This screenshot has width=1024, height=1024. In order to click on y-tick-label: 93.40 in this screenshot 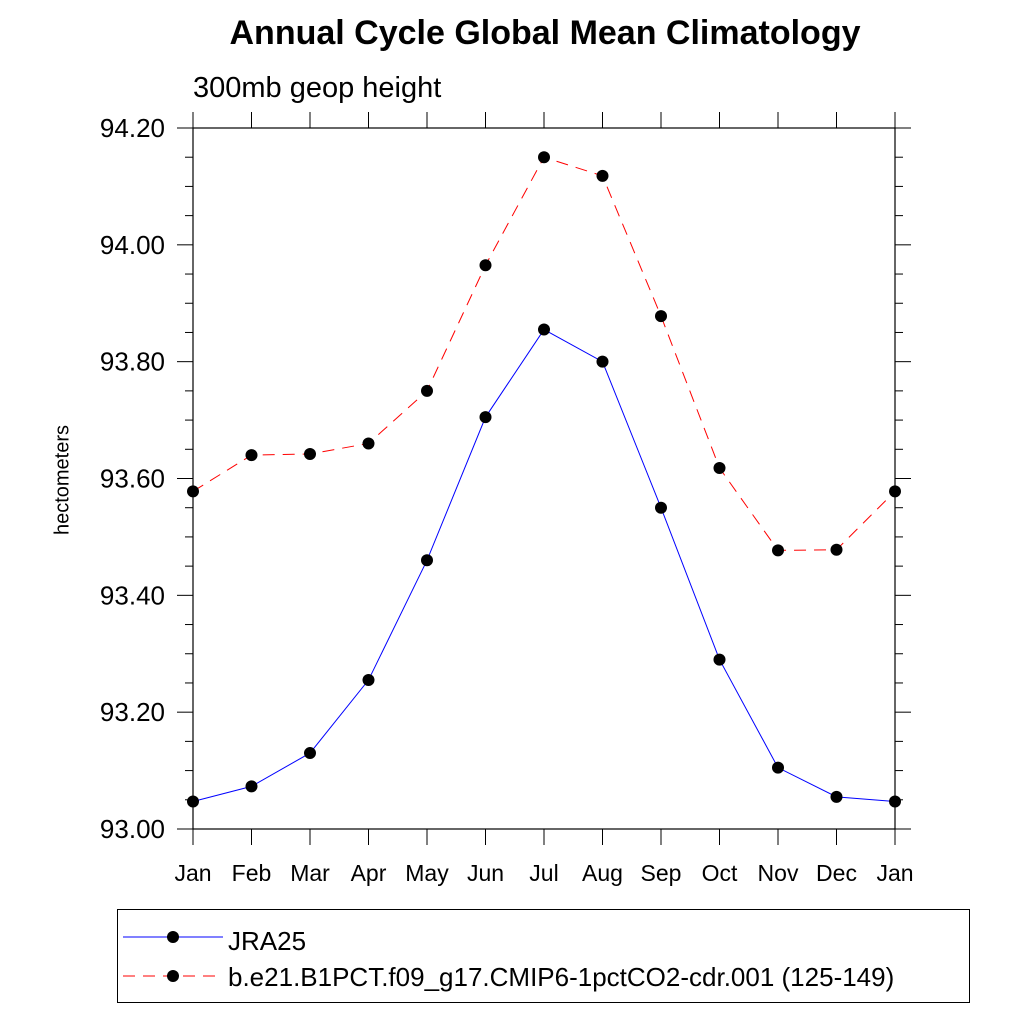, I will do `click(132, 595)`.